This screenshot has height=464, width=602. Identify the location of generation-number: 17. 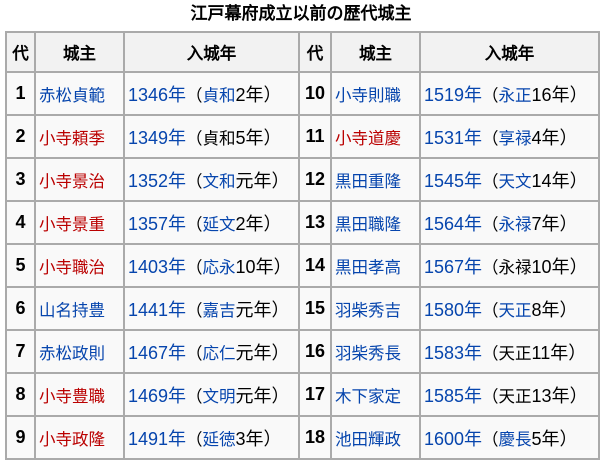
(315, 394).